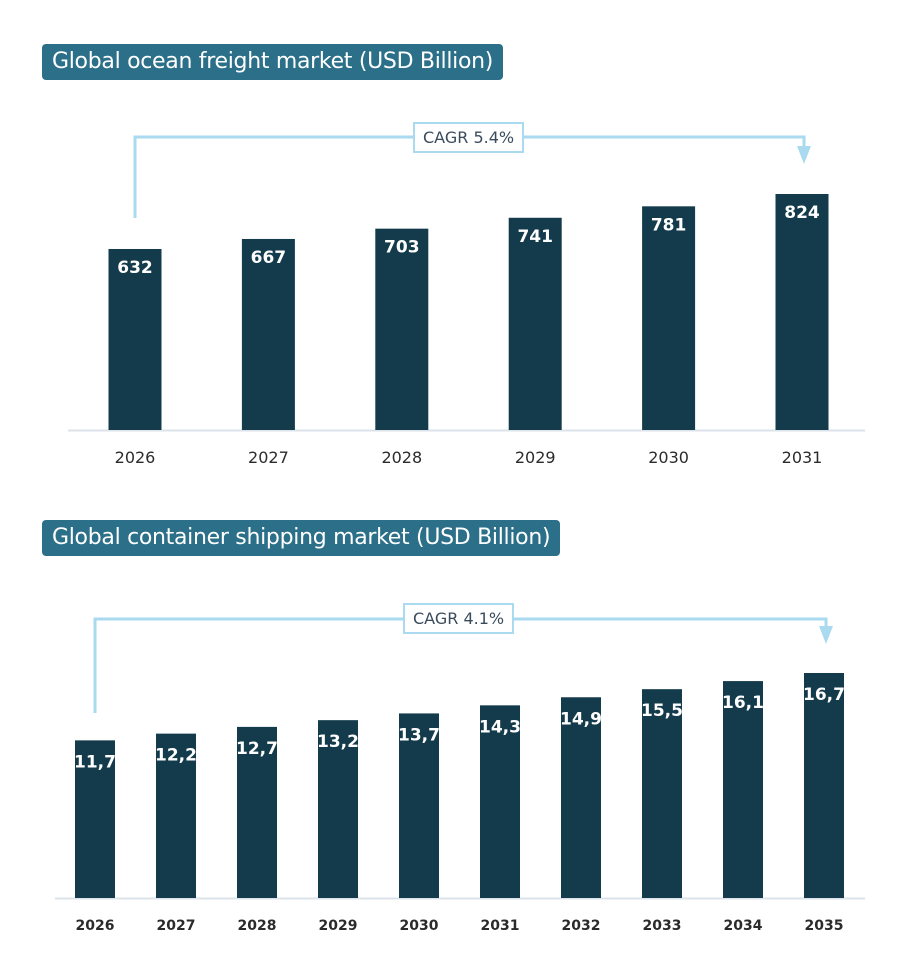  I want to click on chart-1-value-label: 703, so click(402, 248).